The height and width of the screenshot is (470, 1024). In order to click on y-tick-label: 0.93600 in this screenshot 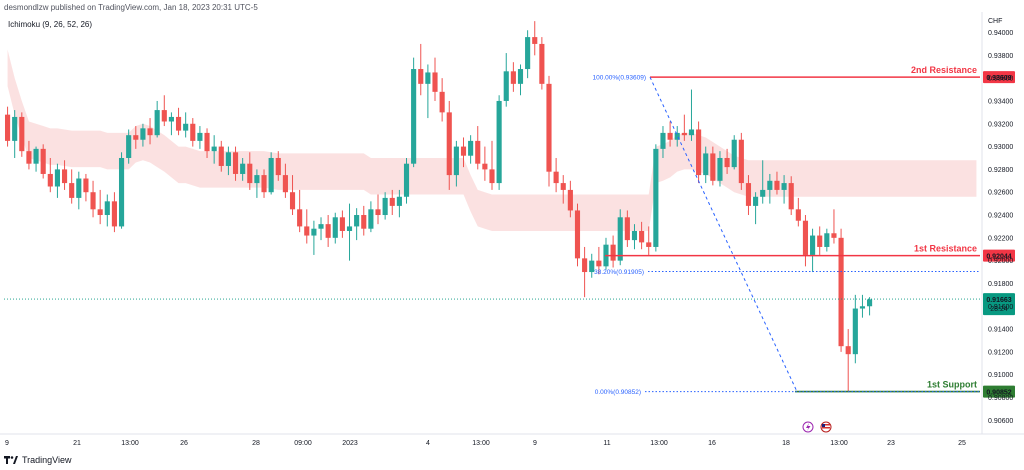, I will do `click(1000, 79)`.